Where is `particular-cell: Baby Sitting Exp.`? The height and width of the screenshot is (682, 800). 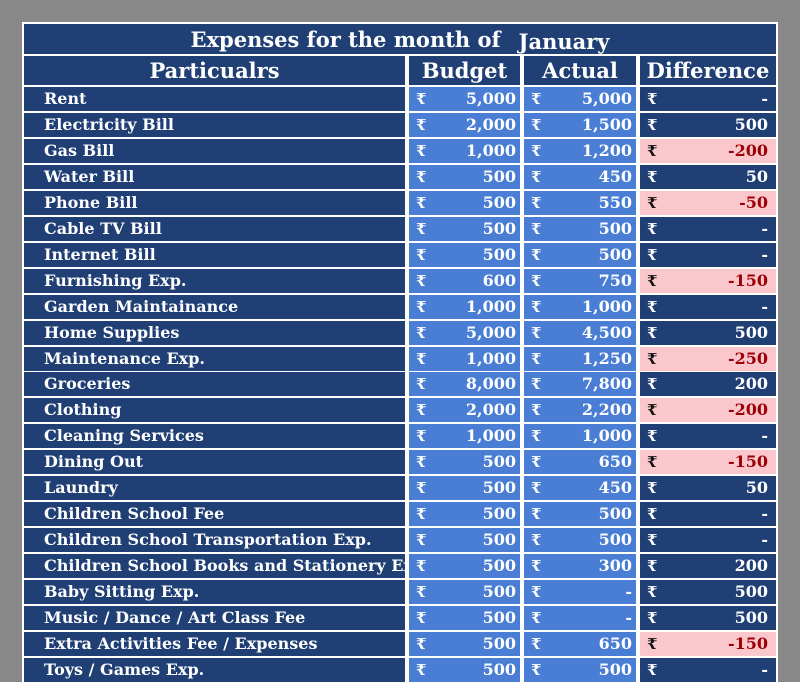 particular-cell: Baby Sitting Exp. is located at coordinates (214, 592).